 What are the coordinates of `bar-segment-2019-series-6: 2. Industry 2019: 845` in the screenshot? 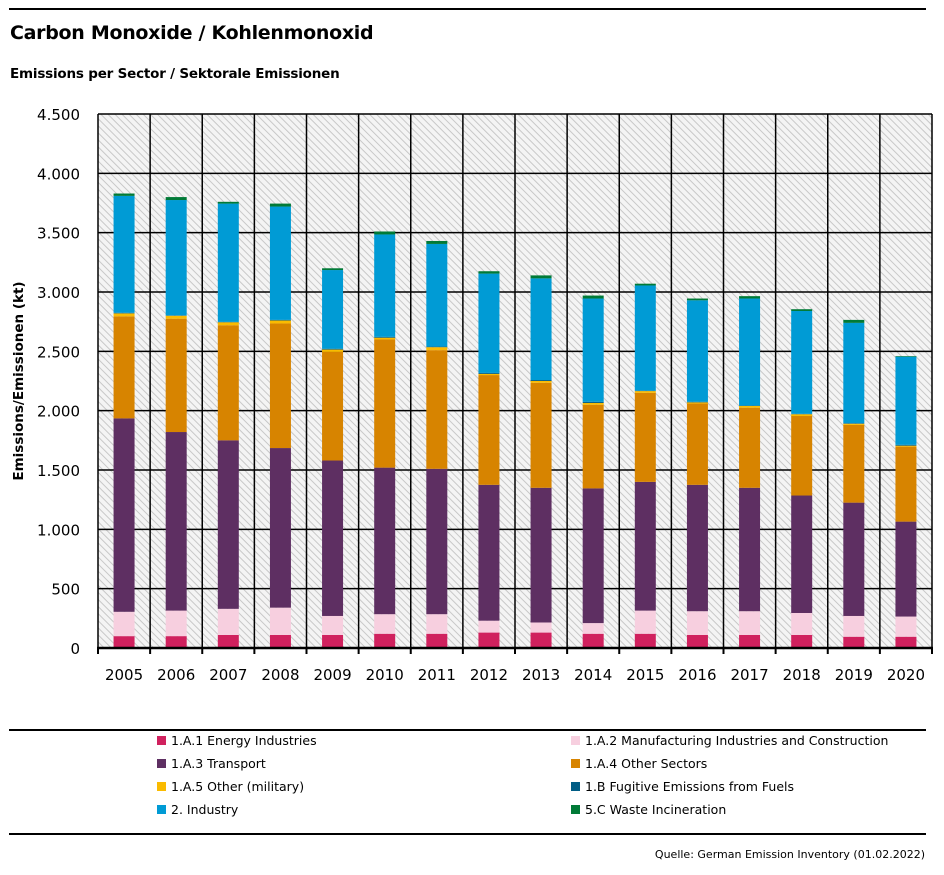 It's located at (854, 373).